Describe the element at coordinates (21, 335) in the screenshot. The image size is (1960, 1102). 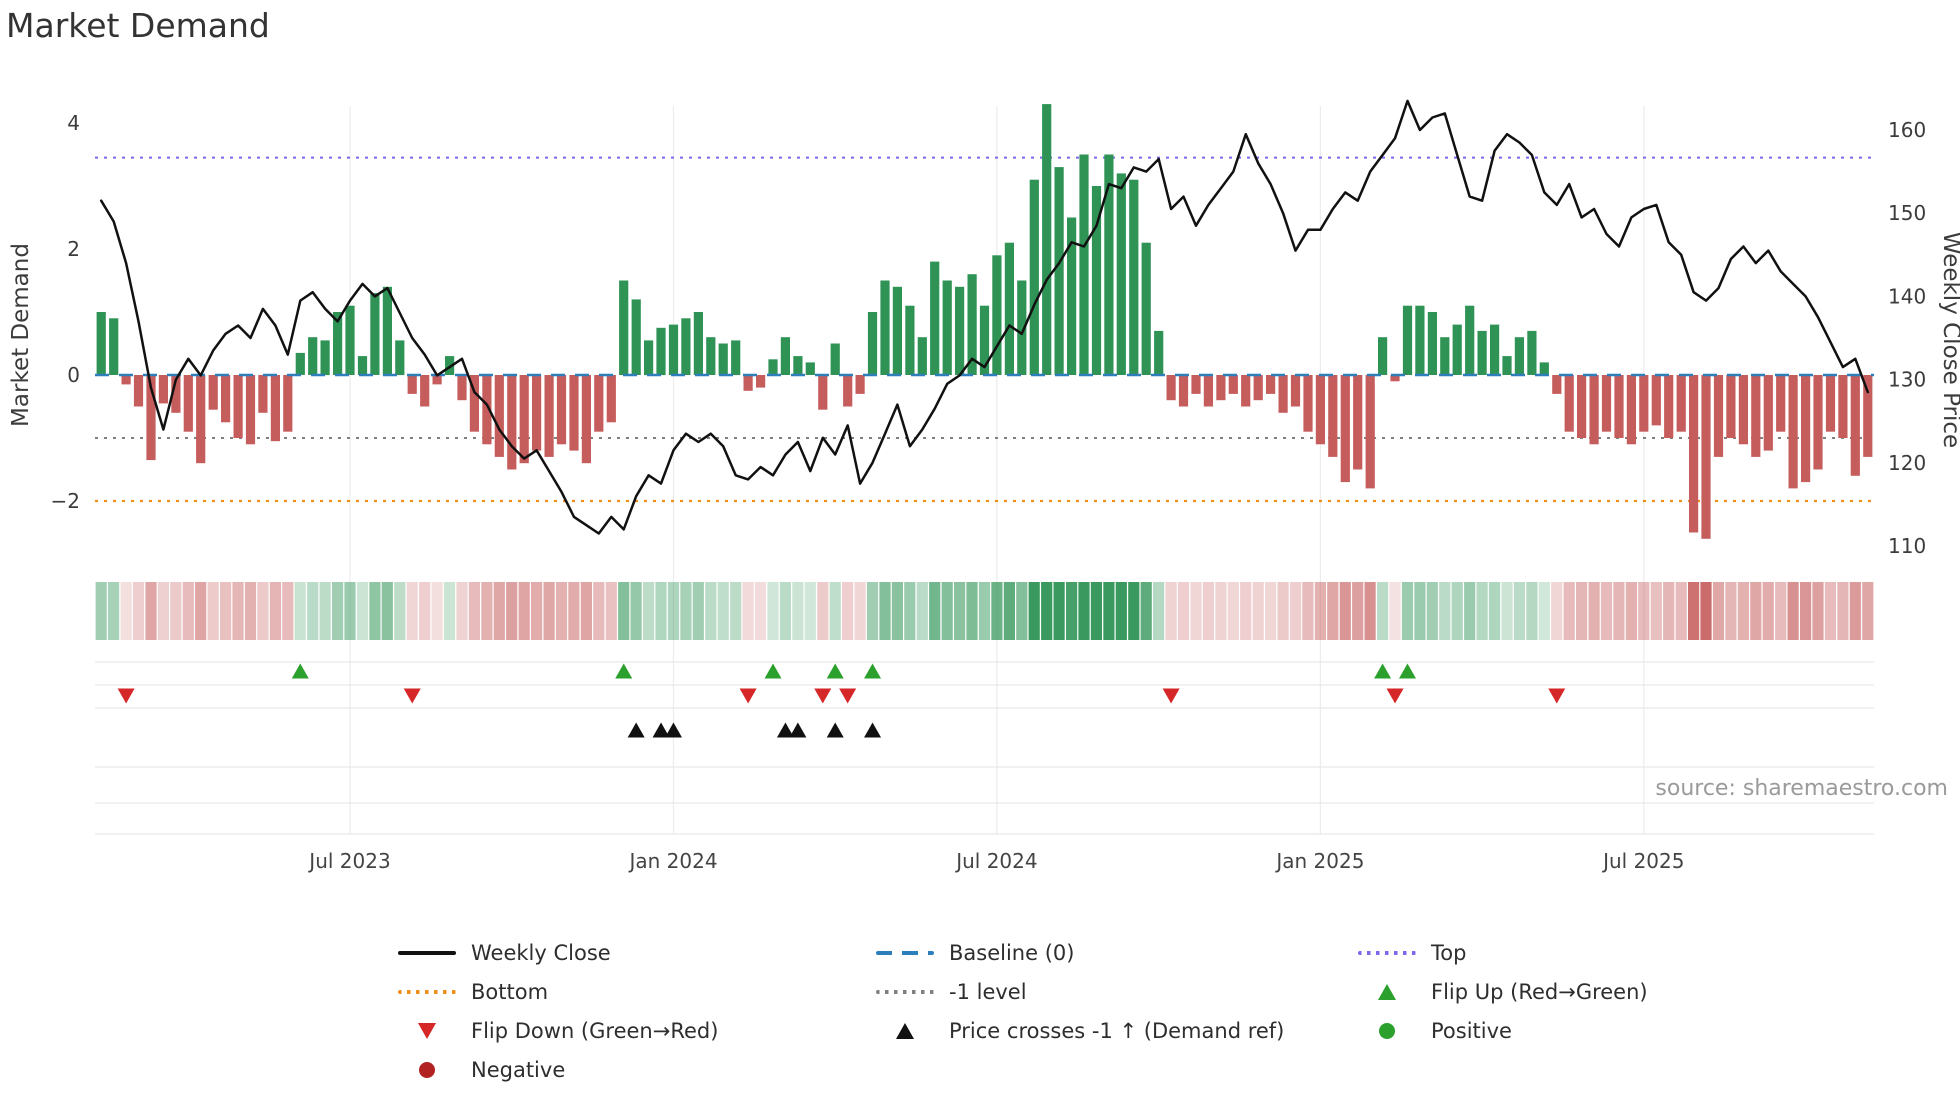
I see `left-axis-title: Market Demand` at that location.